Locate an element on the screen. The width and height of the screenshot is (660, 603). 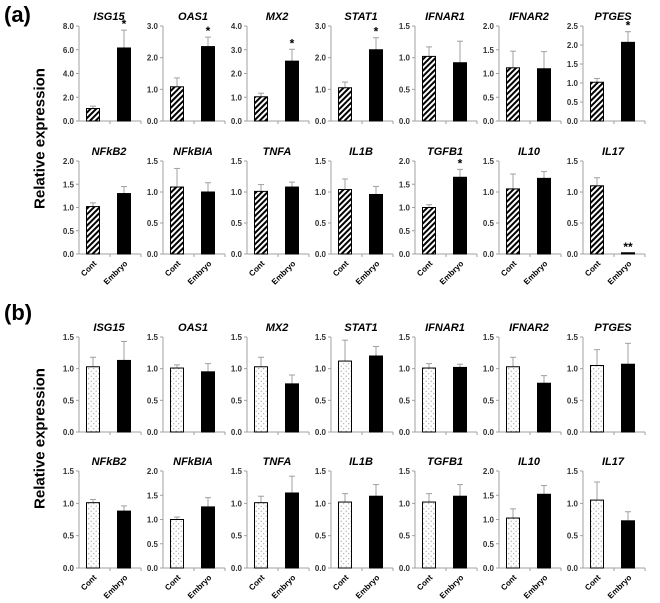
y-tick-label: 2.5 is located at coordinates (573, 26).